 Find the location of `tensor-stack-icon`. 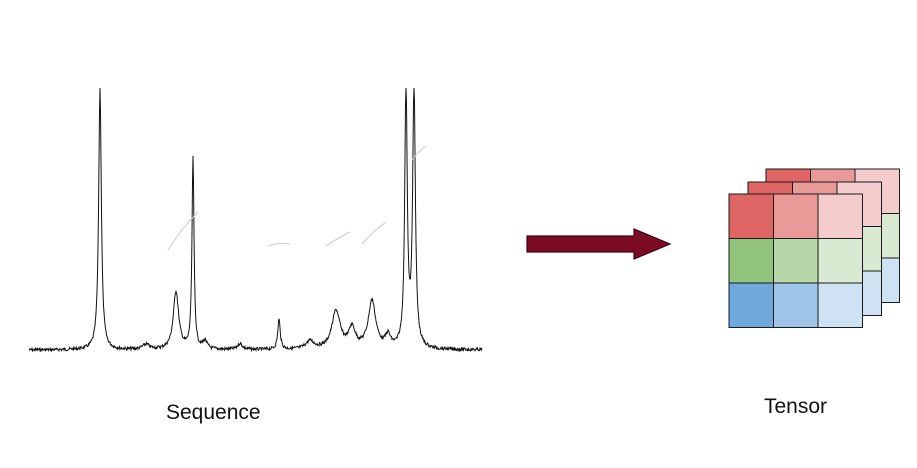

tensor-stack-icon is located at coordinates (814, 248).